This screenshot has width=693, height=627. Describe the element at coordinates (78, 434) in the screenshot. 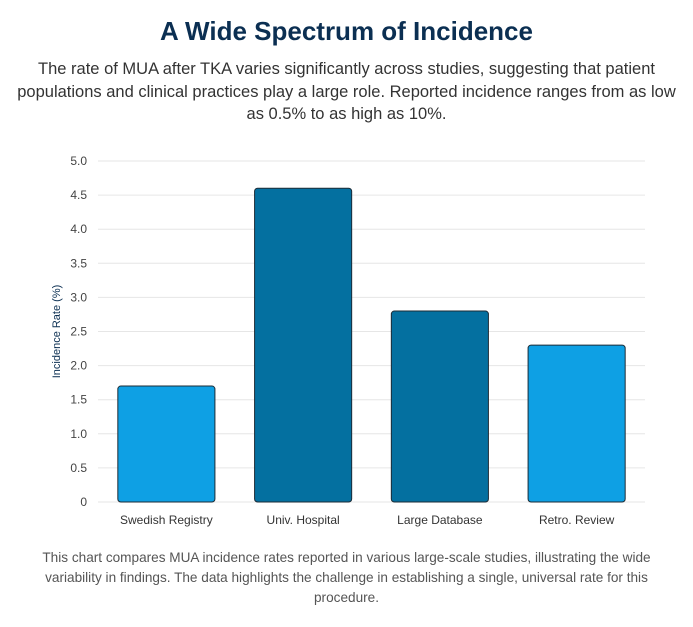

I see `y-tick-label: 1.0` at that location.